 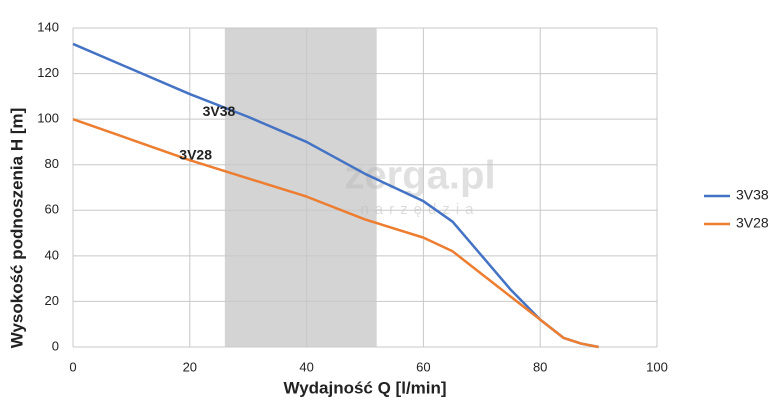 I want to click on x-axis-title: Wydajność Q [l/min], so click(x=364, y=387).